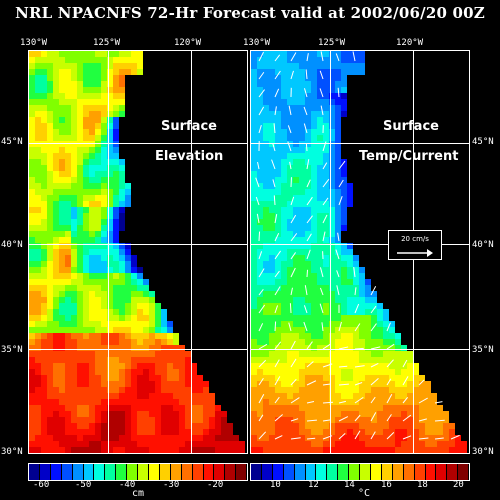 This screenshot has height=500, width=500. Describe the element at coordinates (409, 156) in the screenshot. I see `panel-label-line2: Temp/Current` at that location.